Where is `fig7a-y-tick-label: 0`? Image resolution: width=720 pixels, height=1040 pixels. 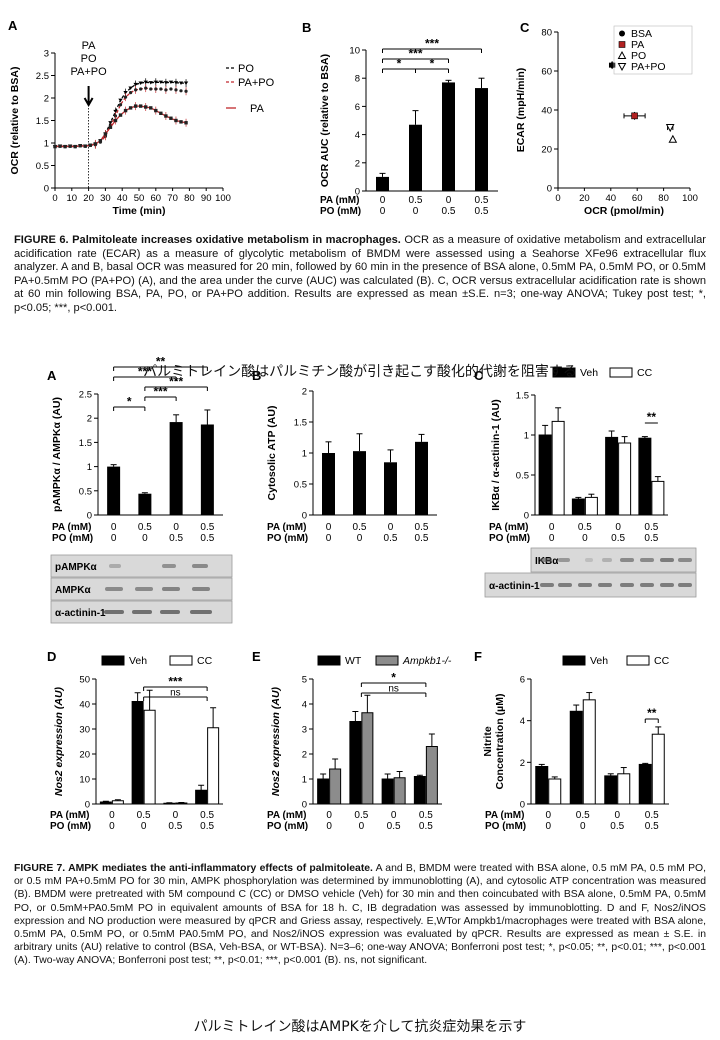
fig7a-y-tick-label: 0 is located at coordinates (89, 516).